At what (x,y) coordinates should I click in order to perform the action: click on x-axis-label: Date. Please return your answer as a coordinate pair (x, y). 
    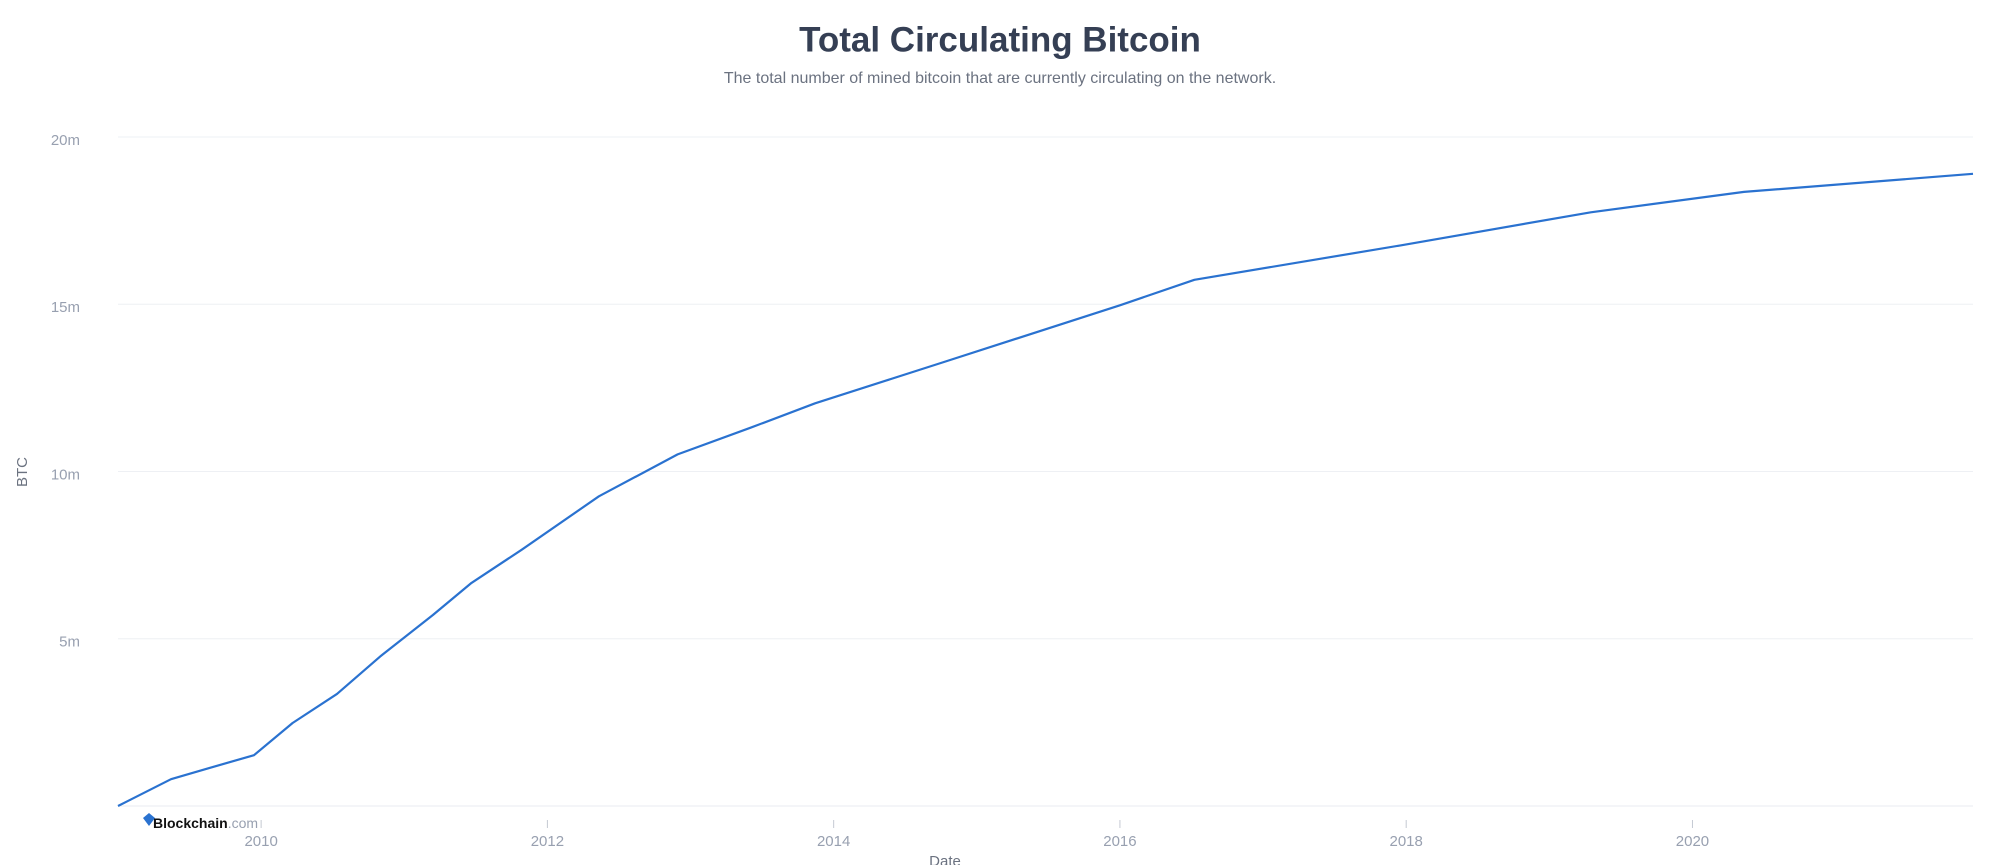
    Looking at the image, I should click on (945, 859).